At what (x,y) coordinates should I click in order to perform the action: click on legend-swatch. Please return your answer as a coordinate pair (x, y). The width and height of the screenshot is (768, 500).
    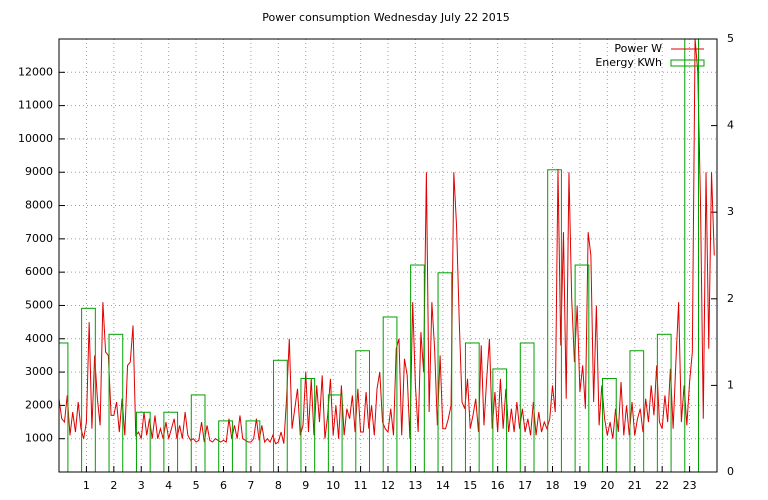
    Looking at the image, I should click on (687, 63).